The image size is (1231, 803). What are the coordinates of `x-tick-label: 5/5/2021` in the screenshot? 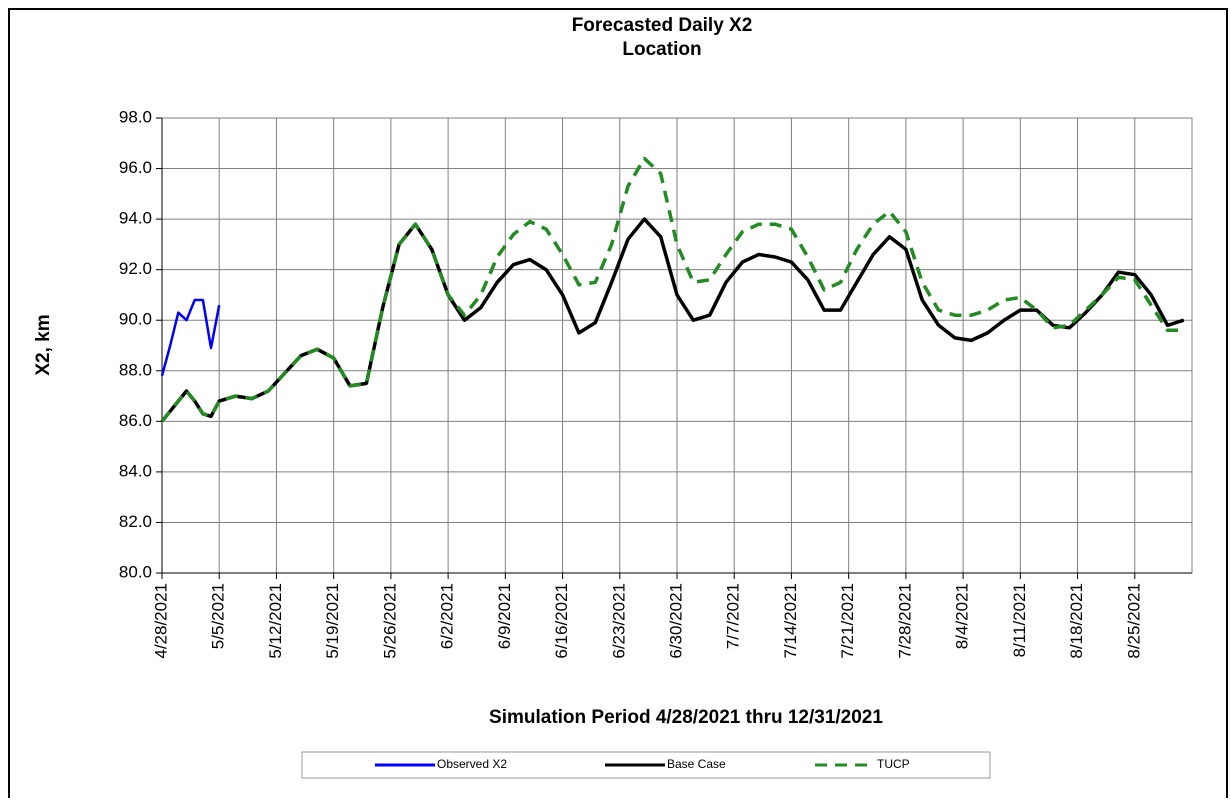 It's located at (218, 616).